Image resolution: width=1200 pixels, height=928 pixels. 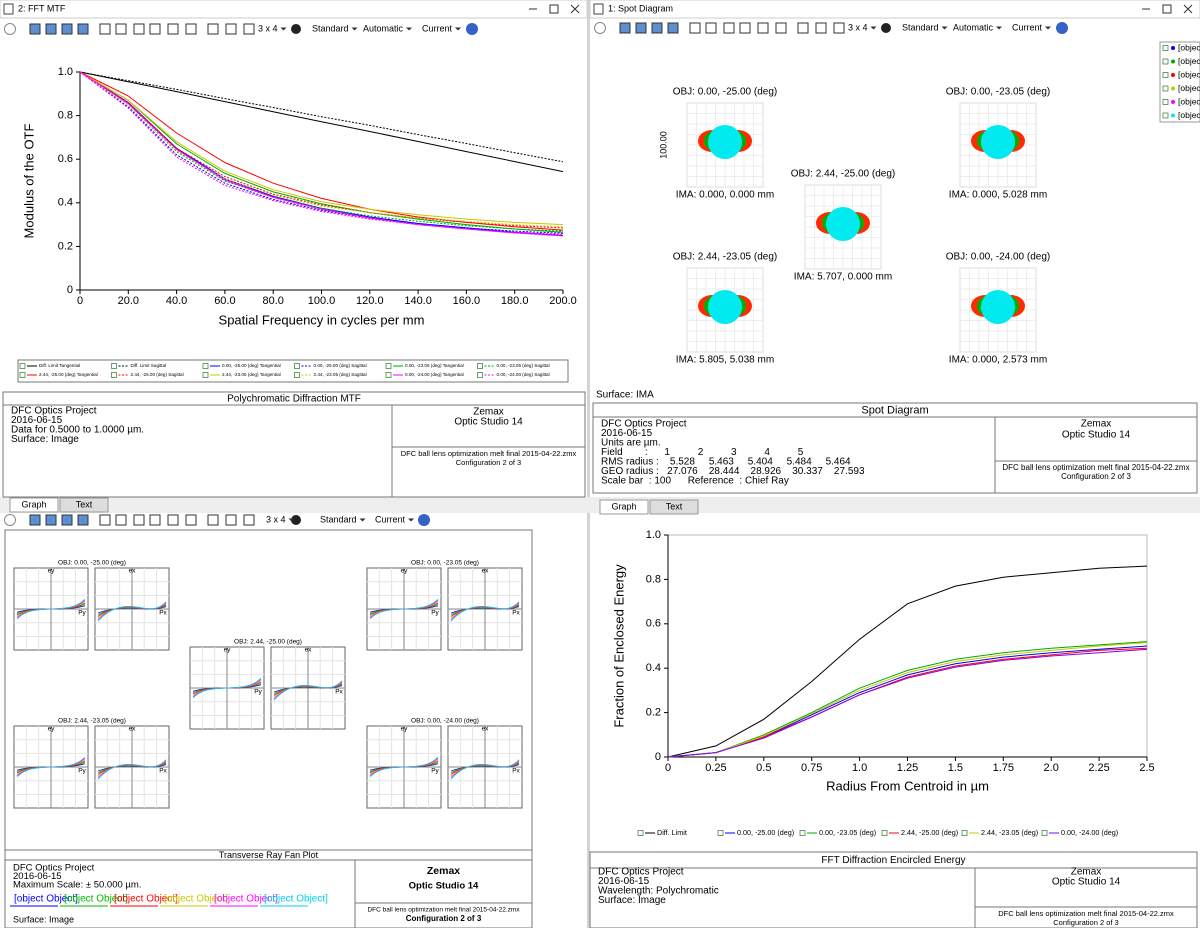 I want to click on footer-info: Field : 1 2 3 4 5, so click(x=702, y=452).